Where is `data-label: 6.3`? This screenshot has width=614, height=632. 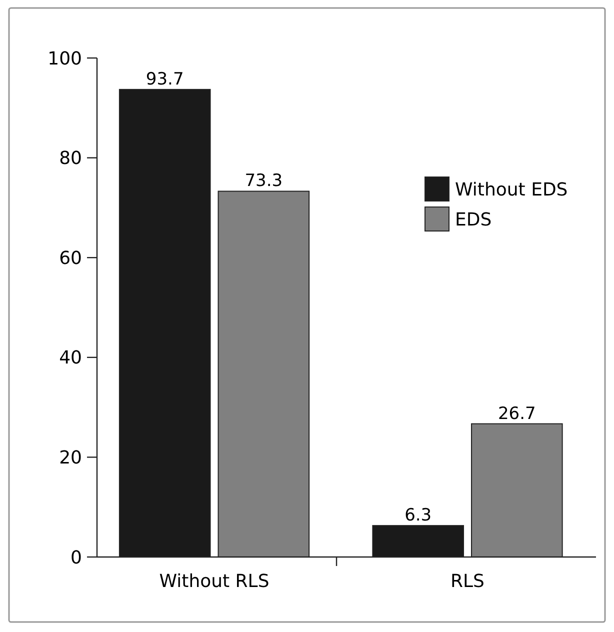 data-label: 6.3 is located at coordinates (418, 516).